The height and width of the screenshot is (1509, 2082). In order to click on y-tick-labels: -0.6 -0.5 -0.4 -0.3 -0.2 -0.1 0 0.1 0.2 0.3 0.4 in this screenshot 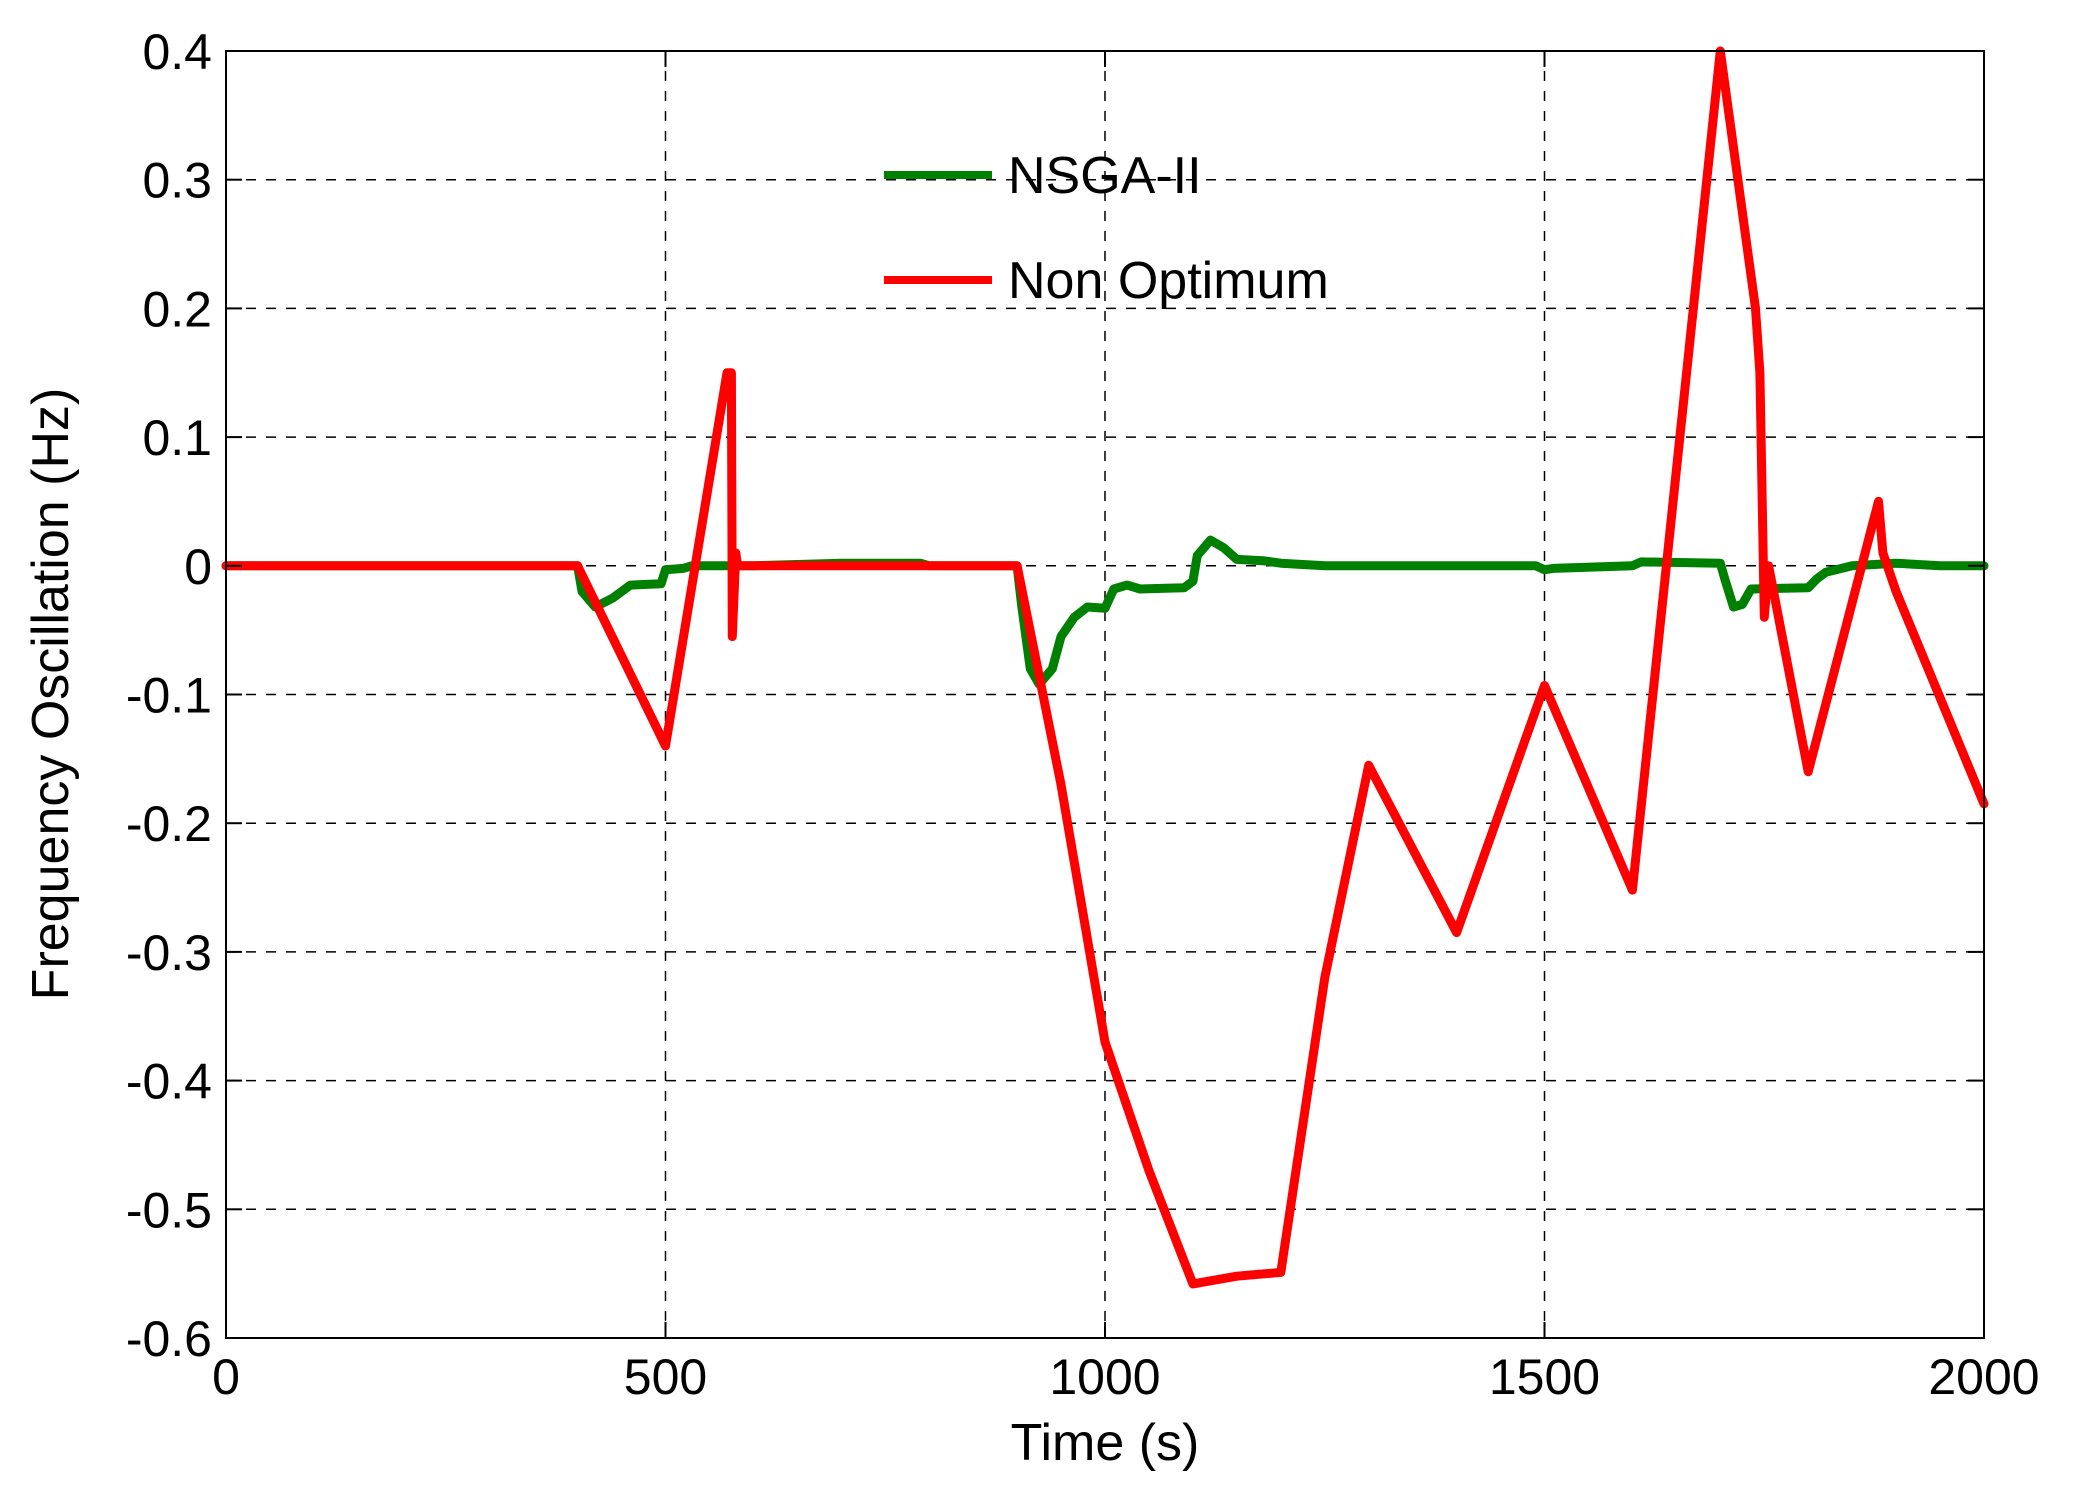, I will do `click(169, 695)`.